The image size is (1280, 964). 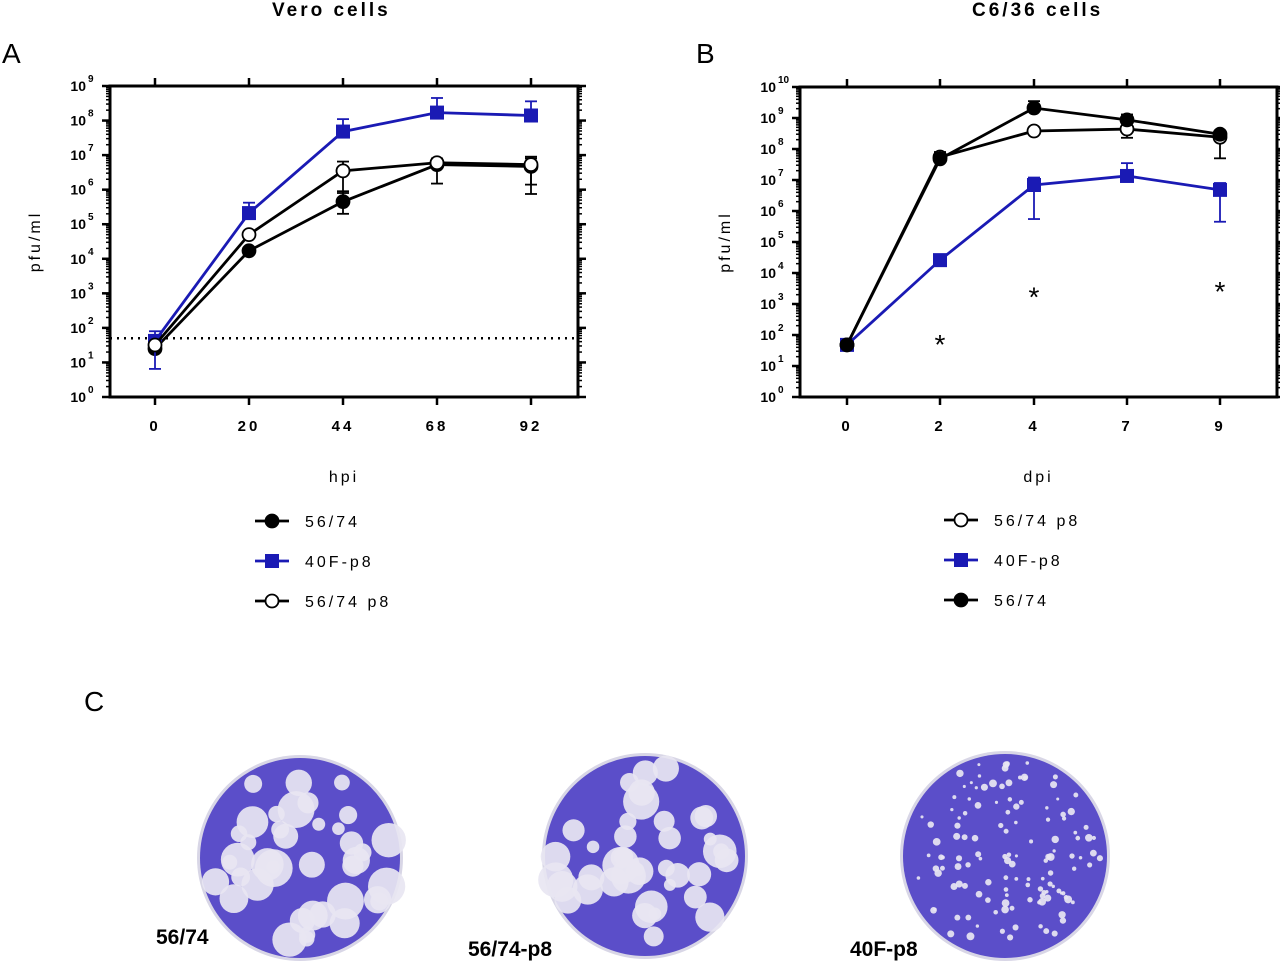 What do you see at coordinates (35, 242) in the screenshot?
I see `y-axis-label: pfu/ml` at bounding box center [35, 242].